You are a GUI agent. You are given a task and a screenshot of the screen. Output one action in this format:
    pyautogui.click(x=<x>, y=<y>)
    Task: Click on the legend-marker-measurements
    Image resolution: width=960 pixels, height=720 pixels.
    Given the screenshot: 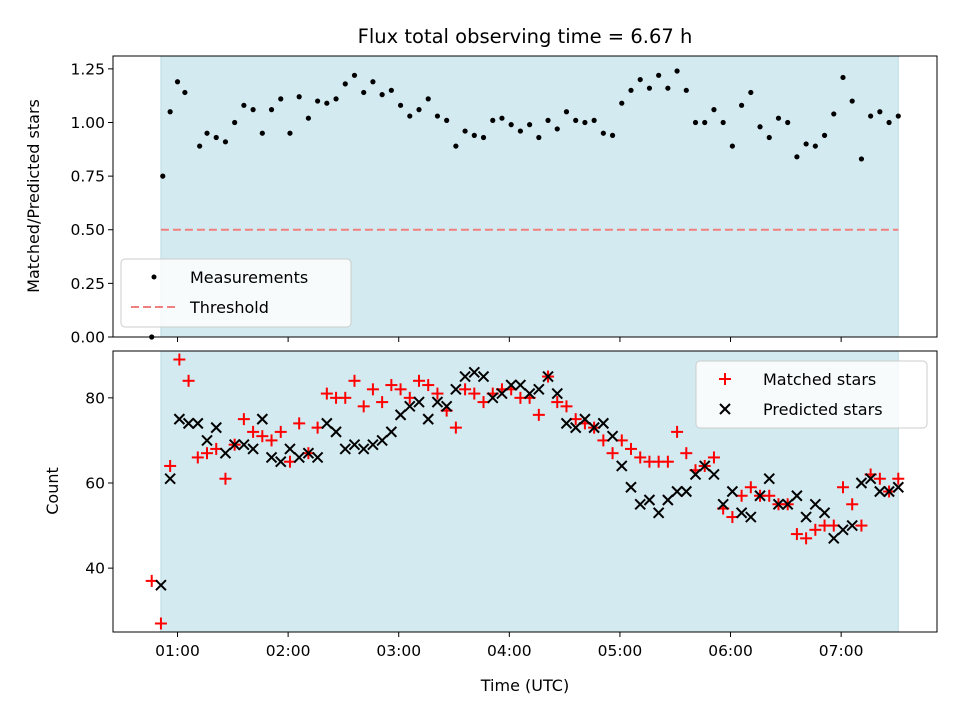 What is the action you would take?
    pyautogui.click(x=154, y=277)
    